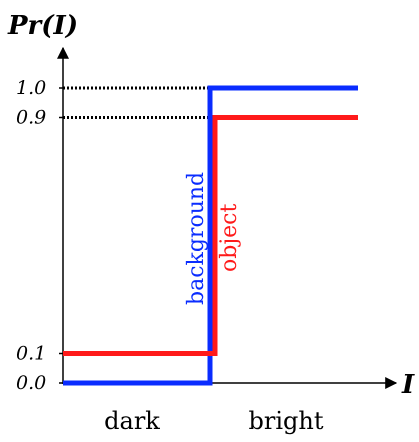 This screenshot has width=419, height=442. Describe the element at coordinates (229, 238) in the screenshot. I see `series-label-object: object` at that location.